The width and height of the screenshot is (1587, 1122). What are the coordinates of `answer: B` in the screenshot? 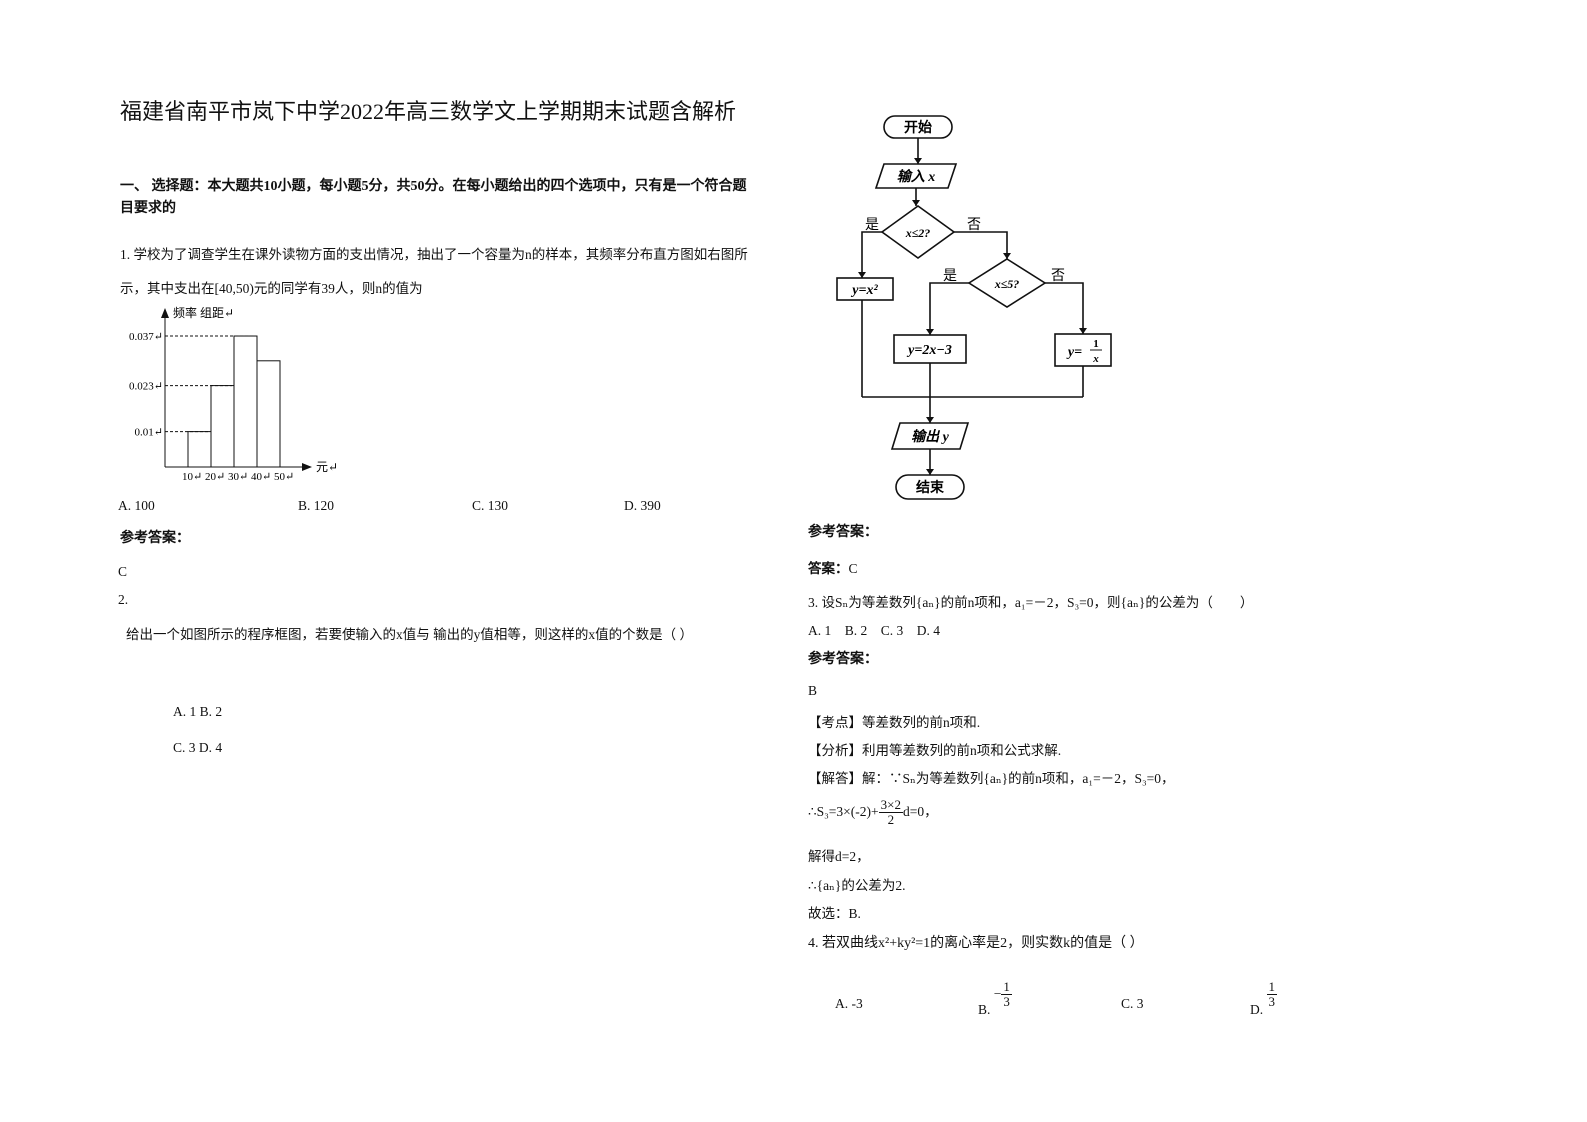 It's located at (813, 690).